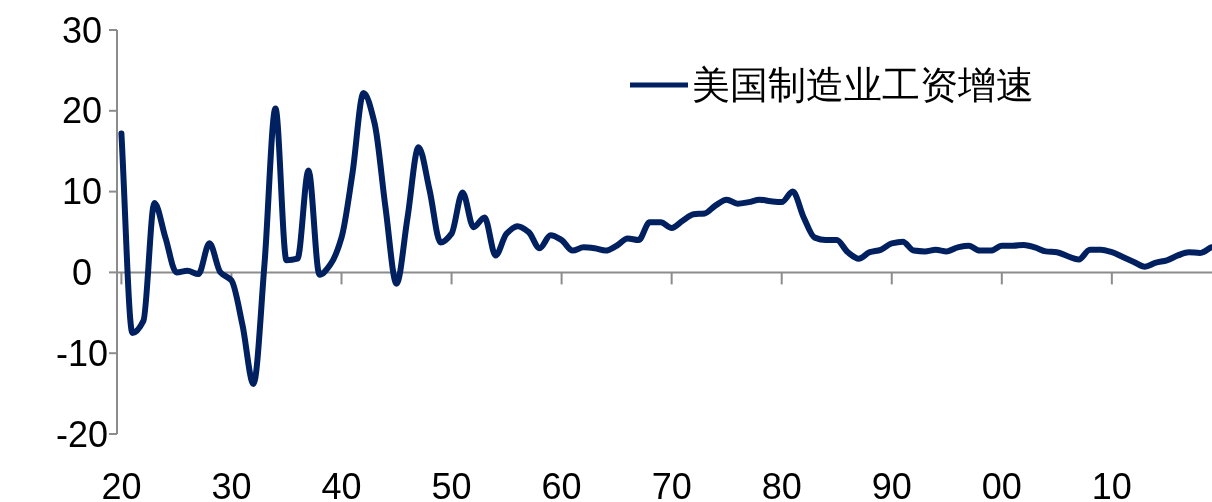  Describe the element at coordinates (891, 483) in the screenshot. I see `x-tick-label: 90` at that location.